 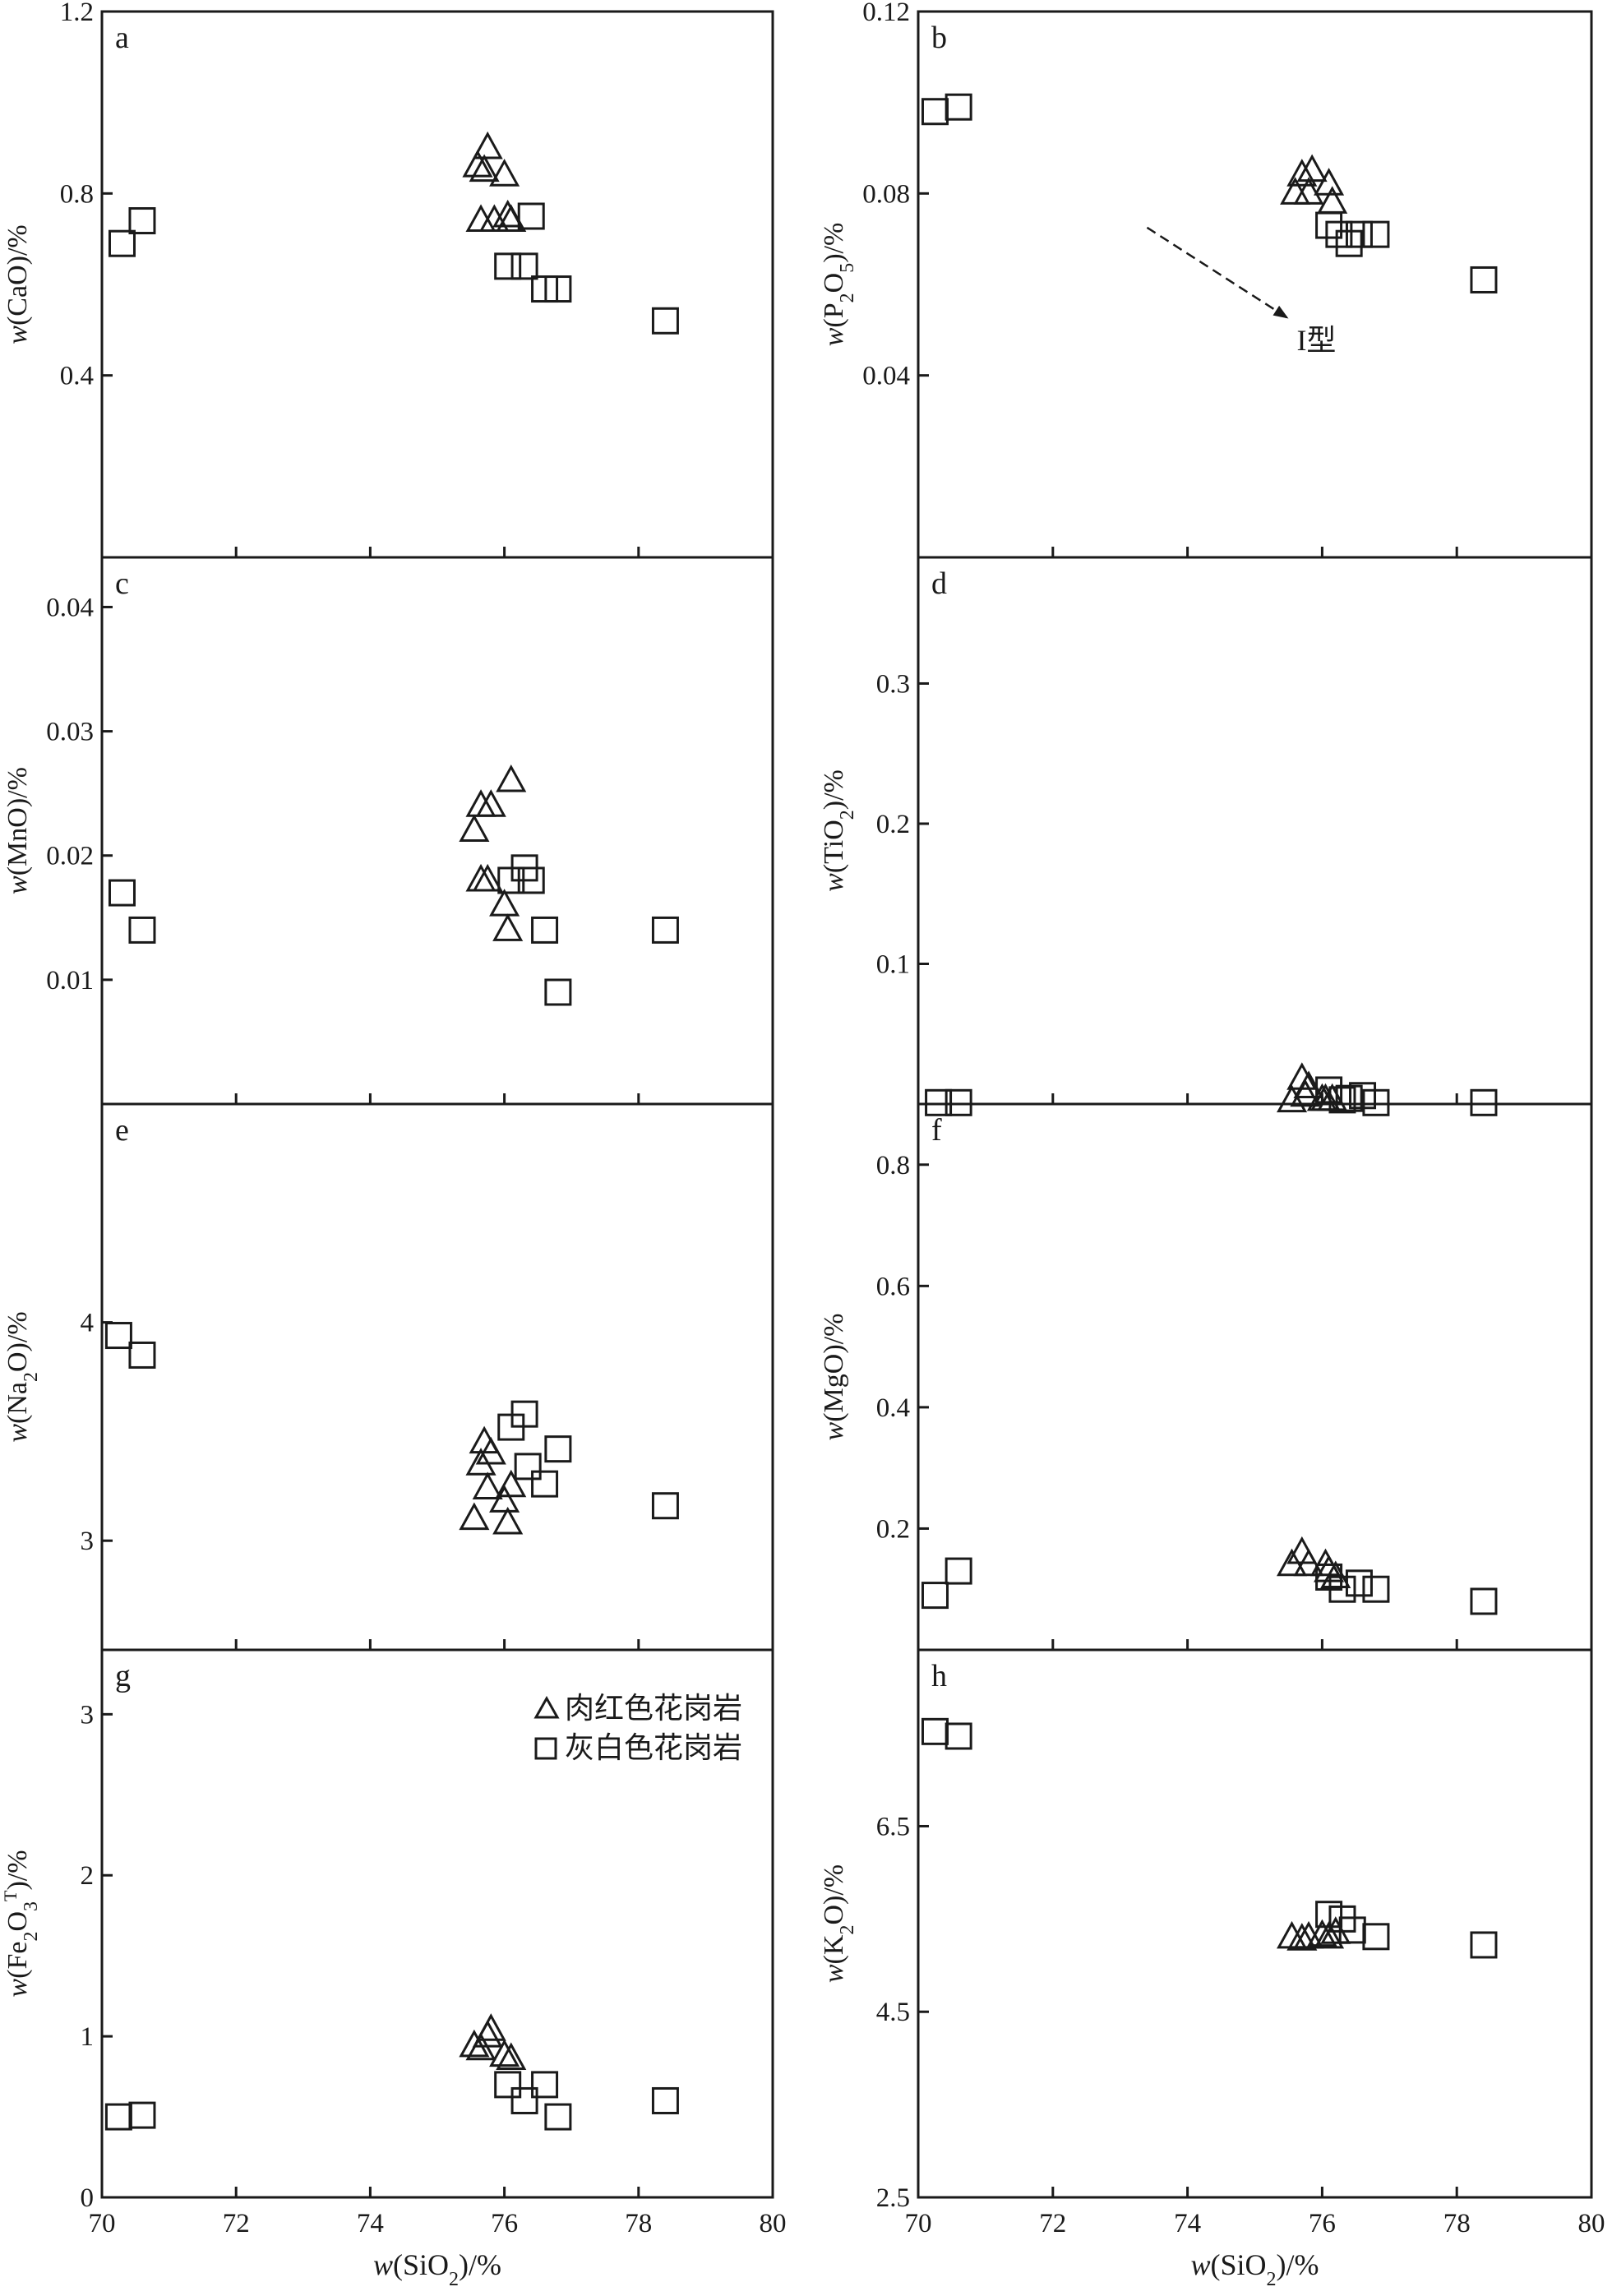 What do you see at coordinates (638, 2223) in the screenshot?
I see `panel-g-x-tick-label: 78` at bounding box center [638, 2223].